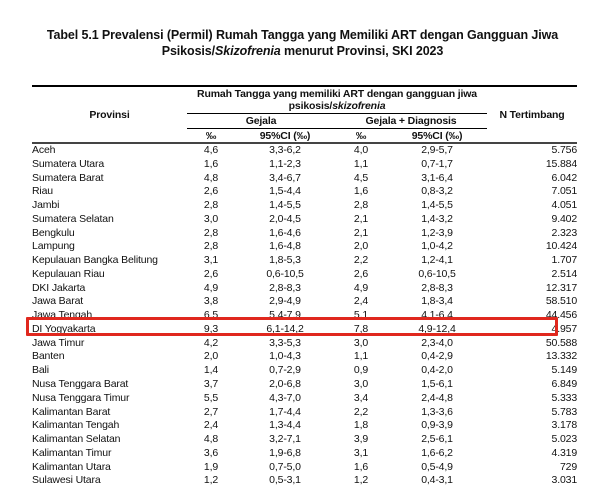 The width and height of the screenshot is (605, 486). I want to click on n-tertimbang-cell: 7.051, so click(564, 191).